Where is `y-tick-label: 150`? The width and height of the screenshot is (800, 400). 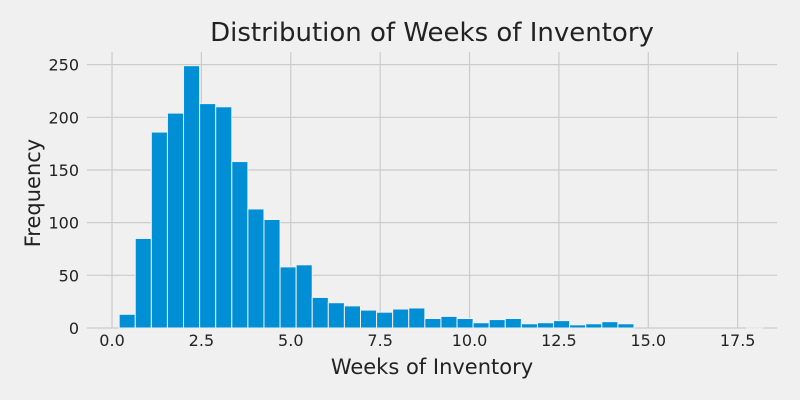 y-tick-label: 150 is located at coordinates (63, 170).